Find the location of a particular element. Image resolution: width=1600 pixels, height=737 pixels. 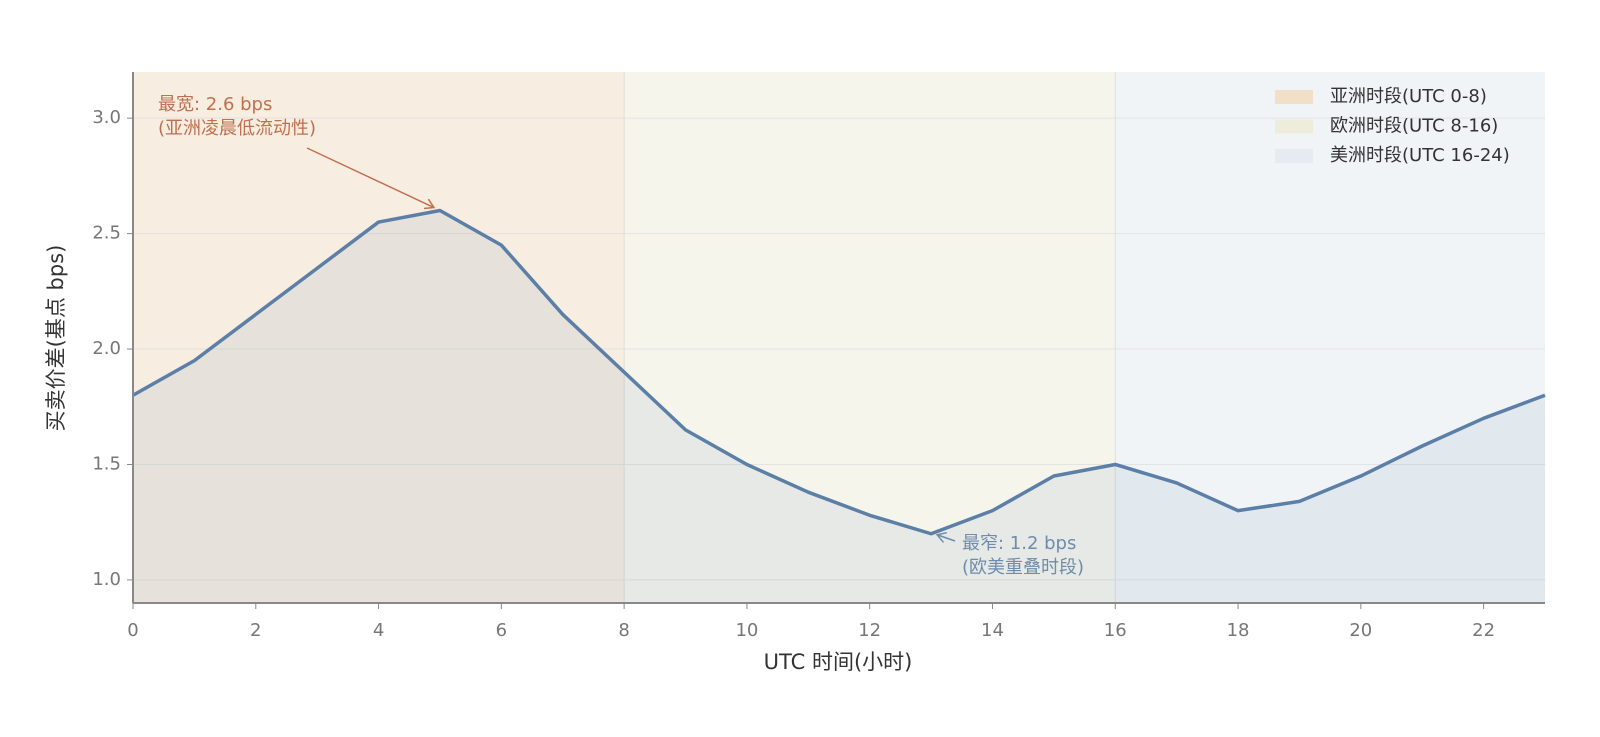

annotation-text: (欧美重叠时段) is located at coordinates (1023, 567).